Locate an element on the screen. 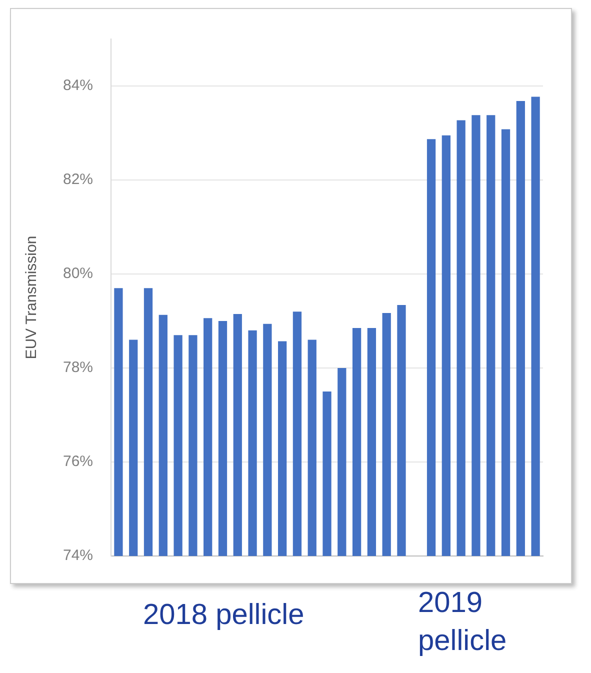 The image size is (591, 673). y-tick-label: 82% is located at coordinates (78, 179).